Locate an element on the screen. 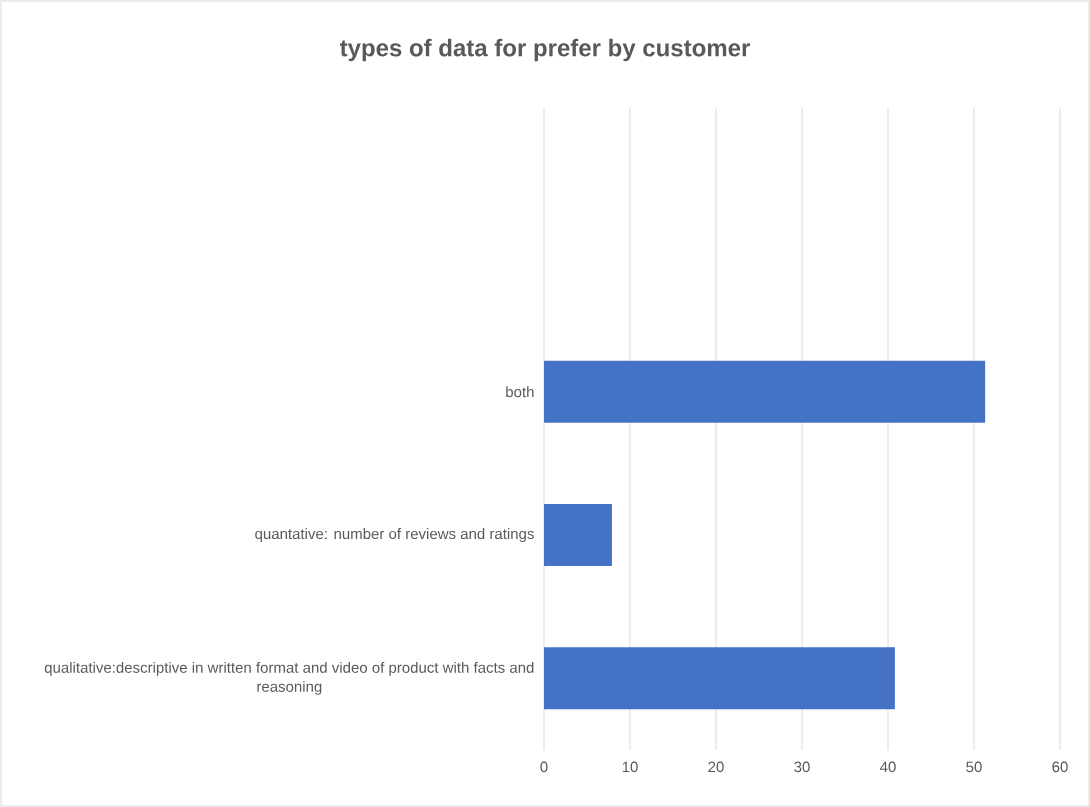 This screenshot has width=1090, height=807. x-tick-label: 60 is located at coordinates (1060, 767).